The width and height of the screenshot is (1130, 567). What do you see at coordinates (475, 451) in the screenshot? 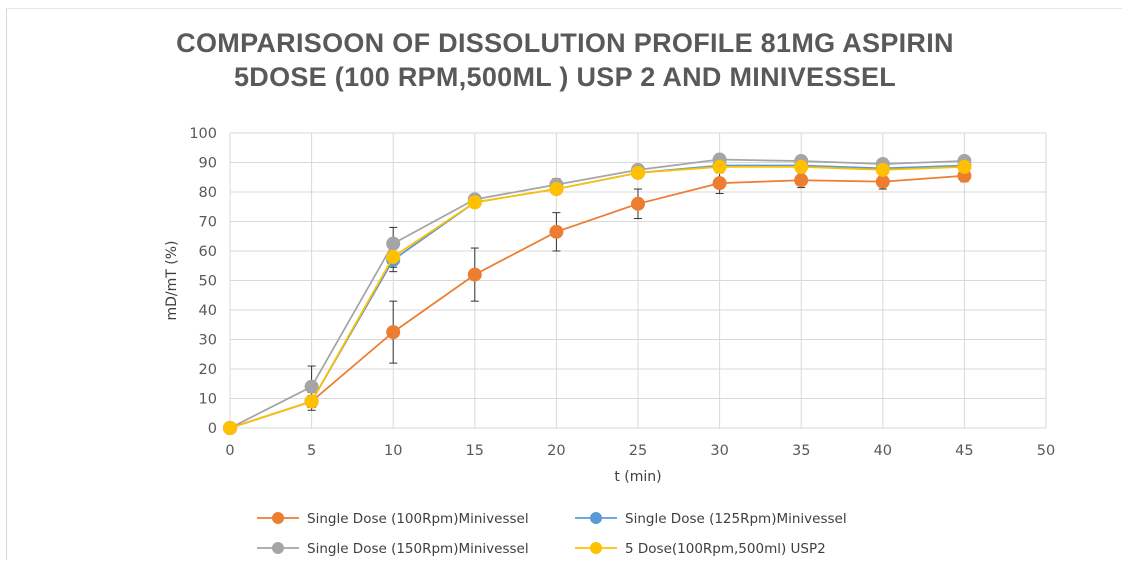
I see `x-tick-label: 15` at bounding box center [475, 451].